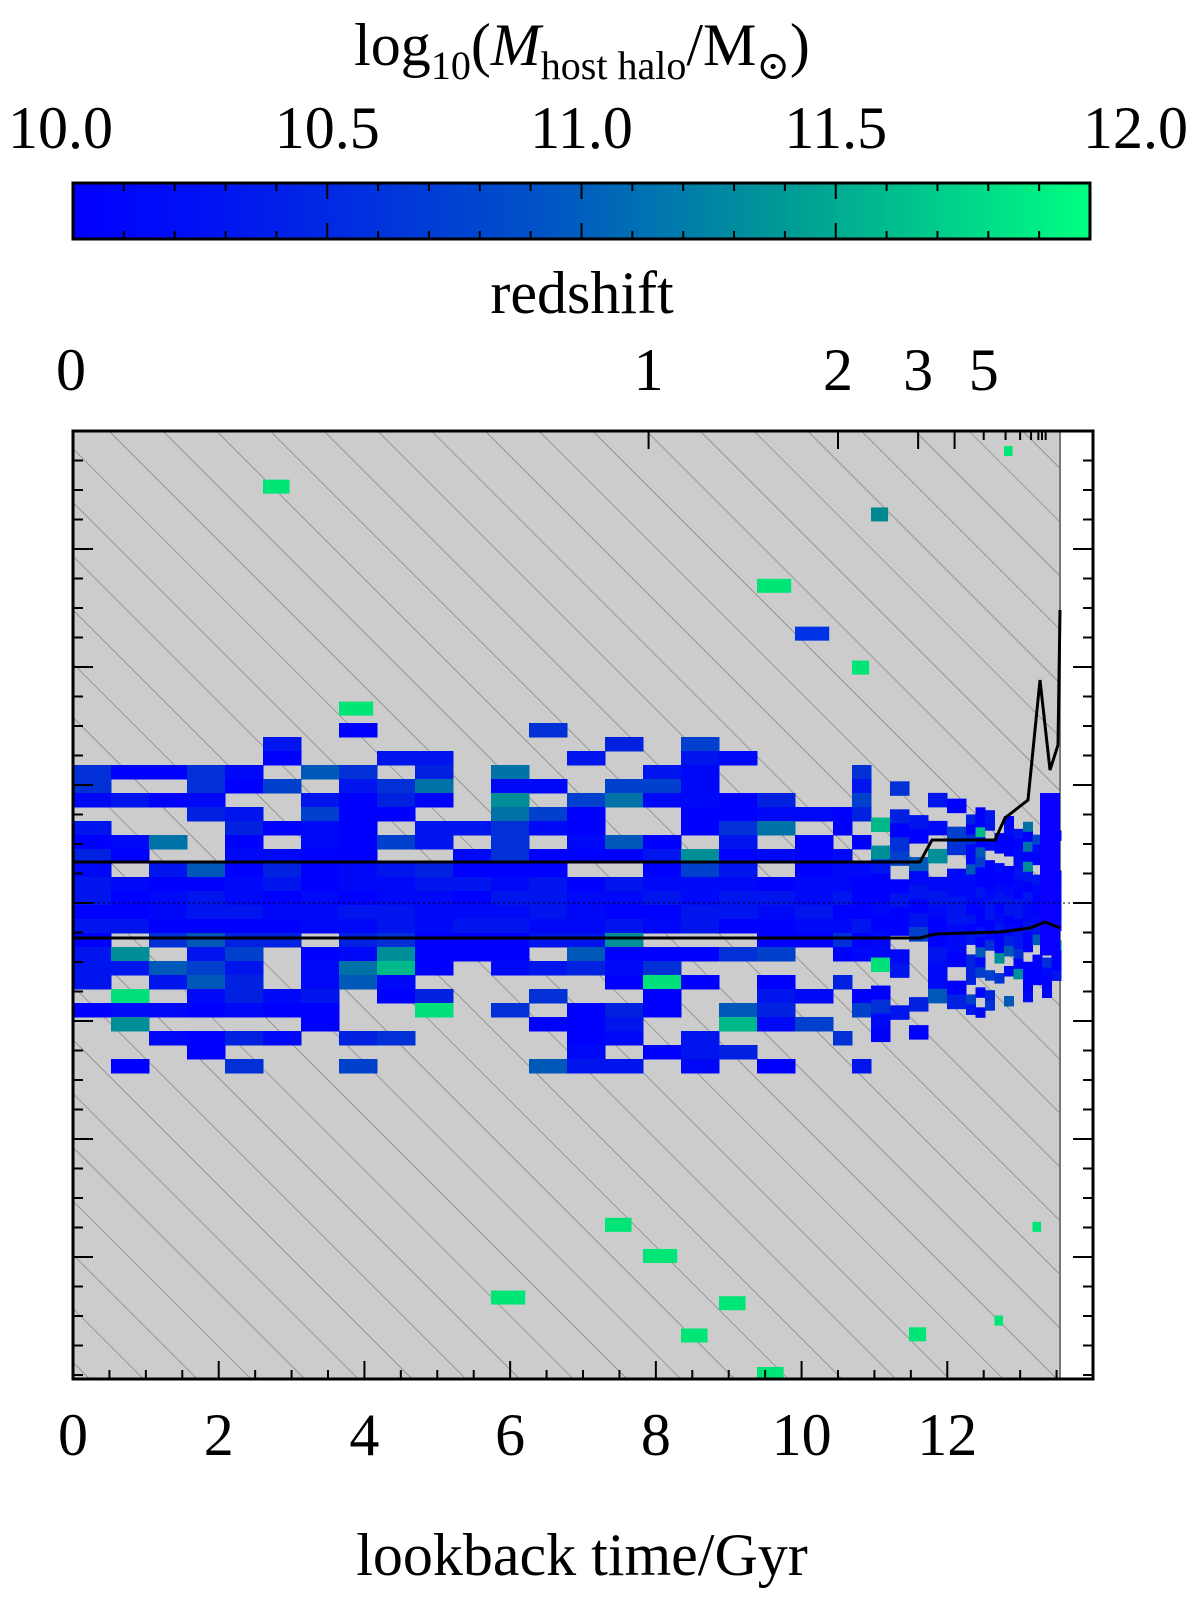  What do you see at coordinates (1135, 128) in the screenshot?
I see `colorbar-tick-label: 12.0` at bounding box center [1135, 128].